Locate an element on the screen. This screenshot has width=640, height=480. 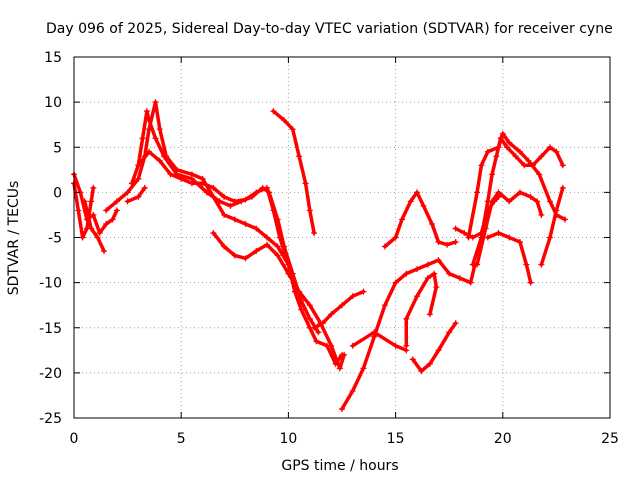
x-tick-label: 0 is located at coordinates (74, 439).